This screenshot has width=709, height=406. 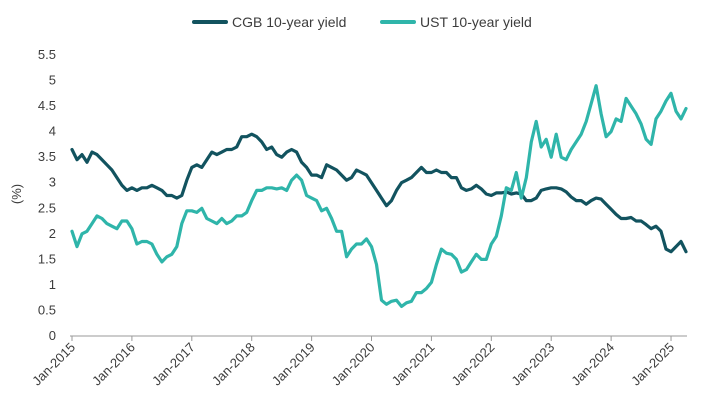 I want to click on y-tick-label: 0.5, so click(x=47, y=309).